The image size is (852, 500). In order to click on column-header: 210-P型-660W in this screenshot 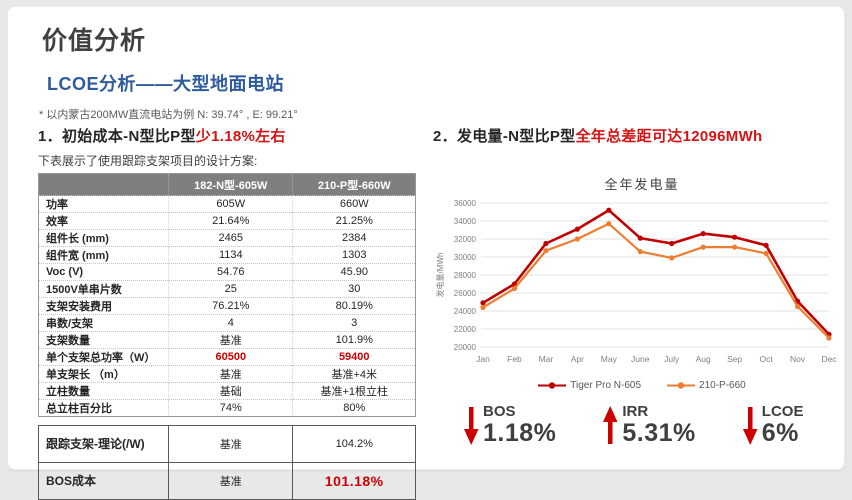, I will do `click(354, 184)`.